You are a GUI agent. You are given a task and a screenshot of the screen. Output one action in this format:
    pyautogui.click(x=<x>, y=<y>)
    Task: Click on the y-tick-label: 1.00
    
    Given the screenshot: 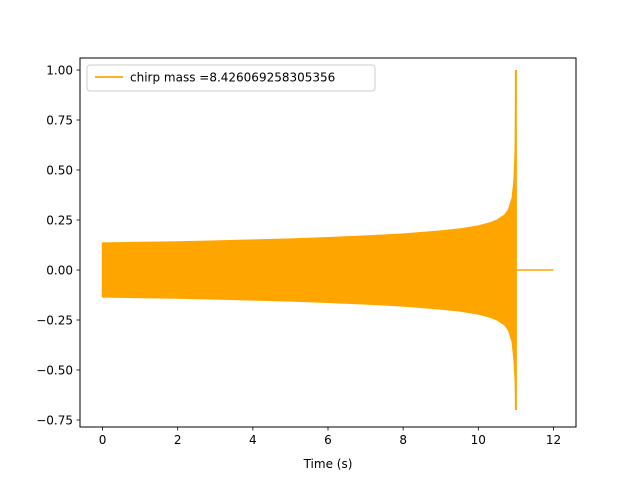 What is the action you would take?
    pyautogui.click(x=59, y=70)
    